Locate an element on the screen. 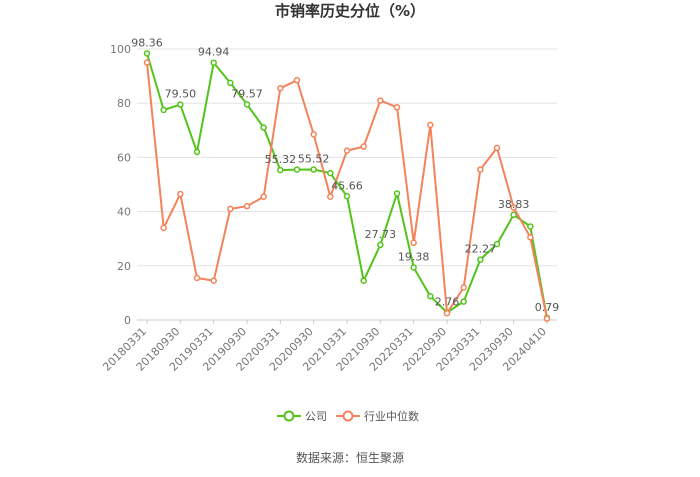 The image size is (700, 477). chart-title: 市销率历史分位（%） is located at coordinates (350, 11).